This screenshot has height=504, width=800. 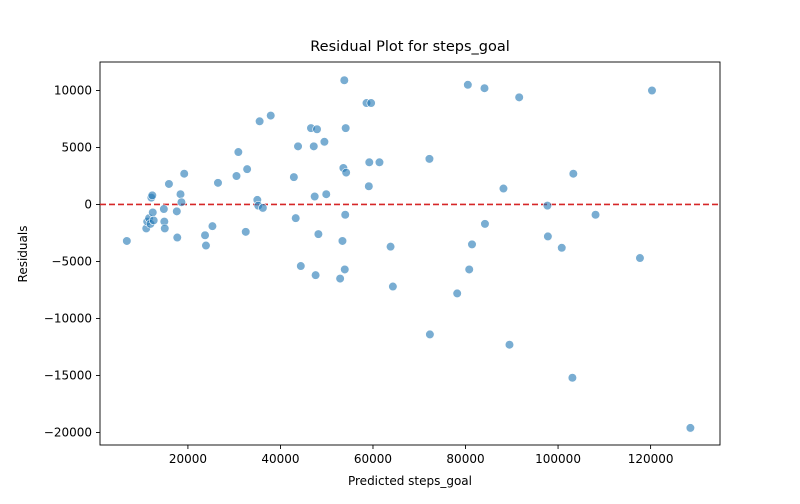 What do you see at coordinates (373, 459) in the screenshot?
I see `x-tick-label: 60000` at bounding box center [373, 459].